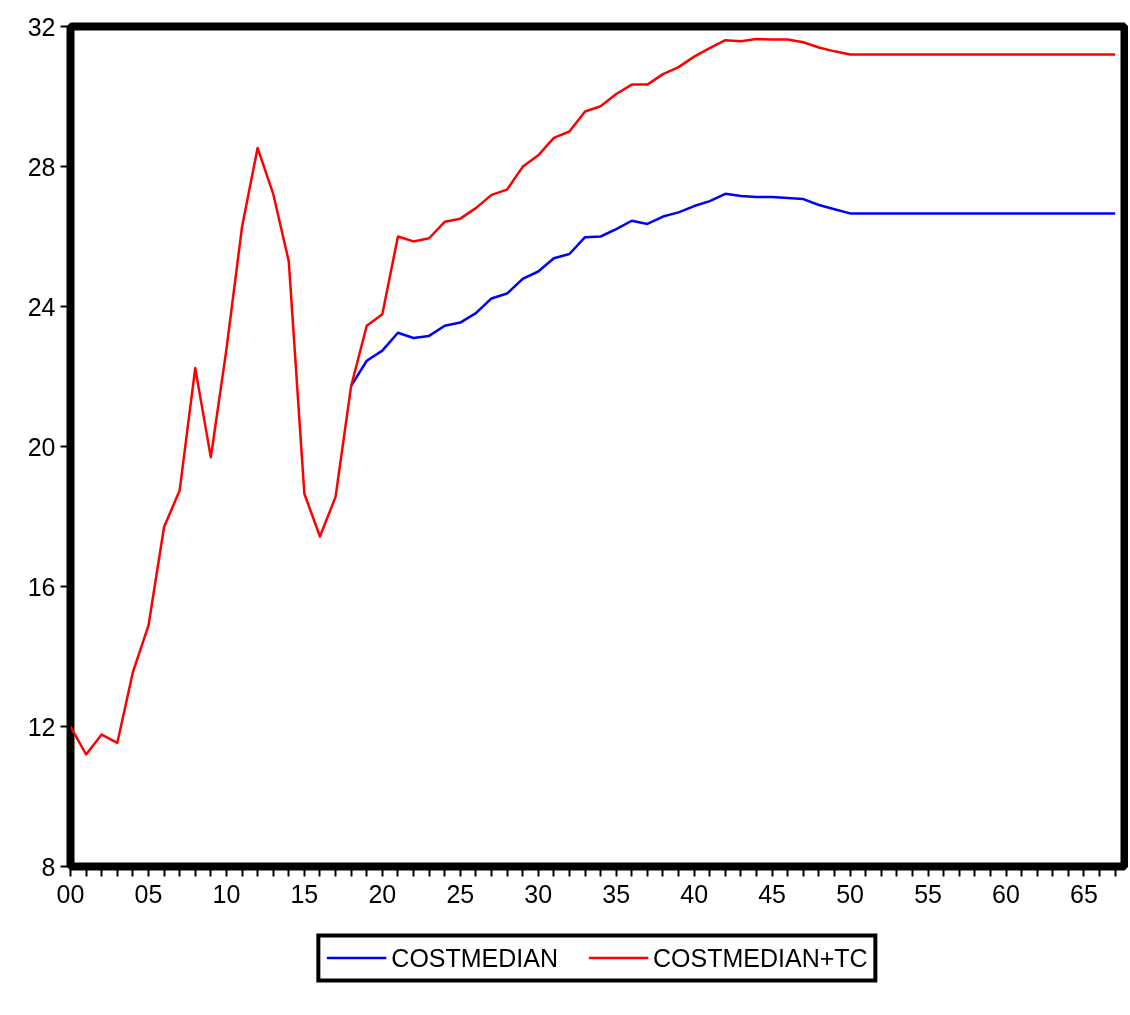 The width and height of the screenshot is (1130, 1015). What do you see at coordinates (226, 893) in the screenshot?
I see `x-tick-label: 10` at bounding box center [226, 893].